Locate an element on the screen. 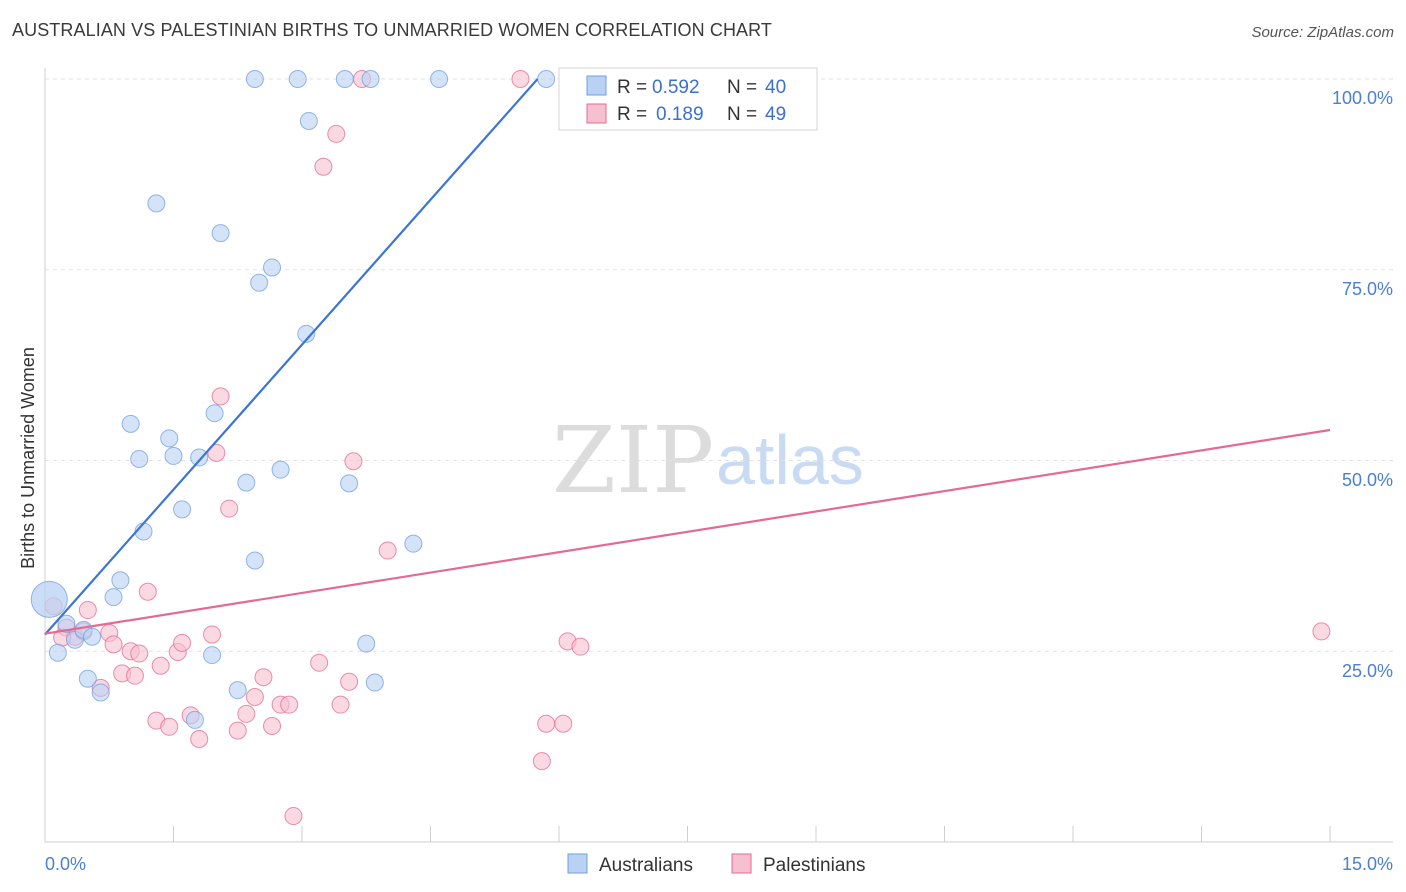  source-credit: Source: ZipAtlas.com is located at coordinates (1322, 32).